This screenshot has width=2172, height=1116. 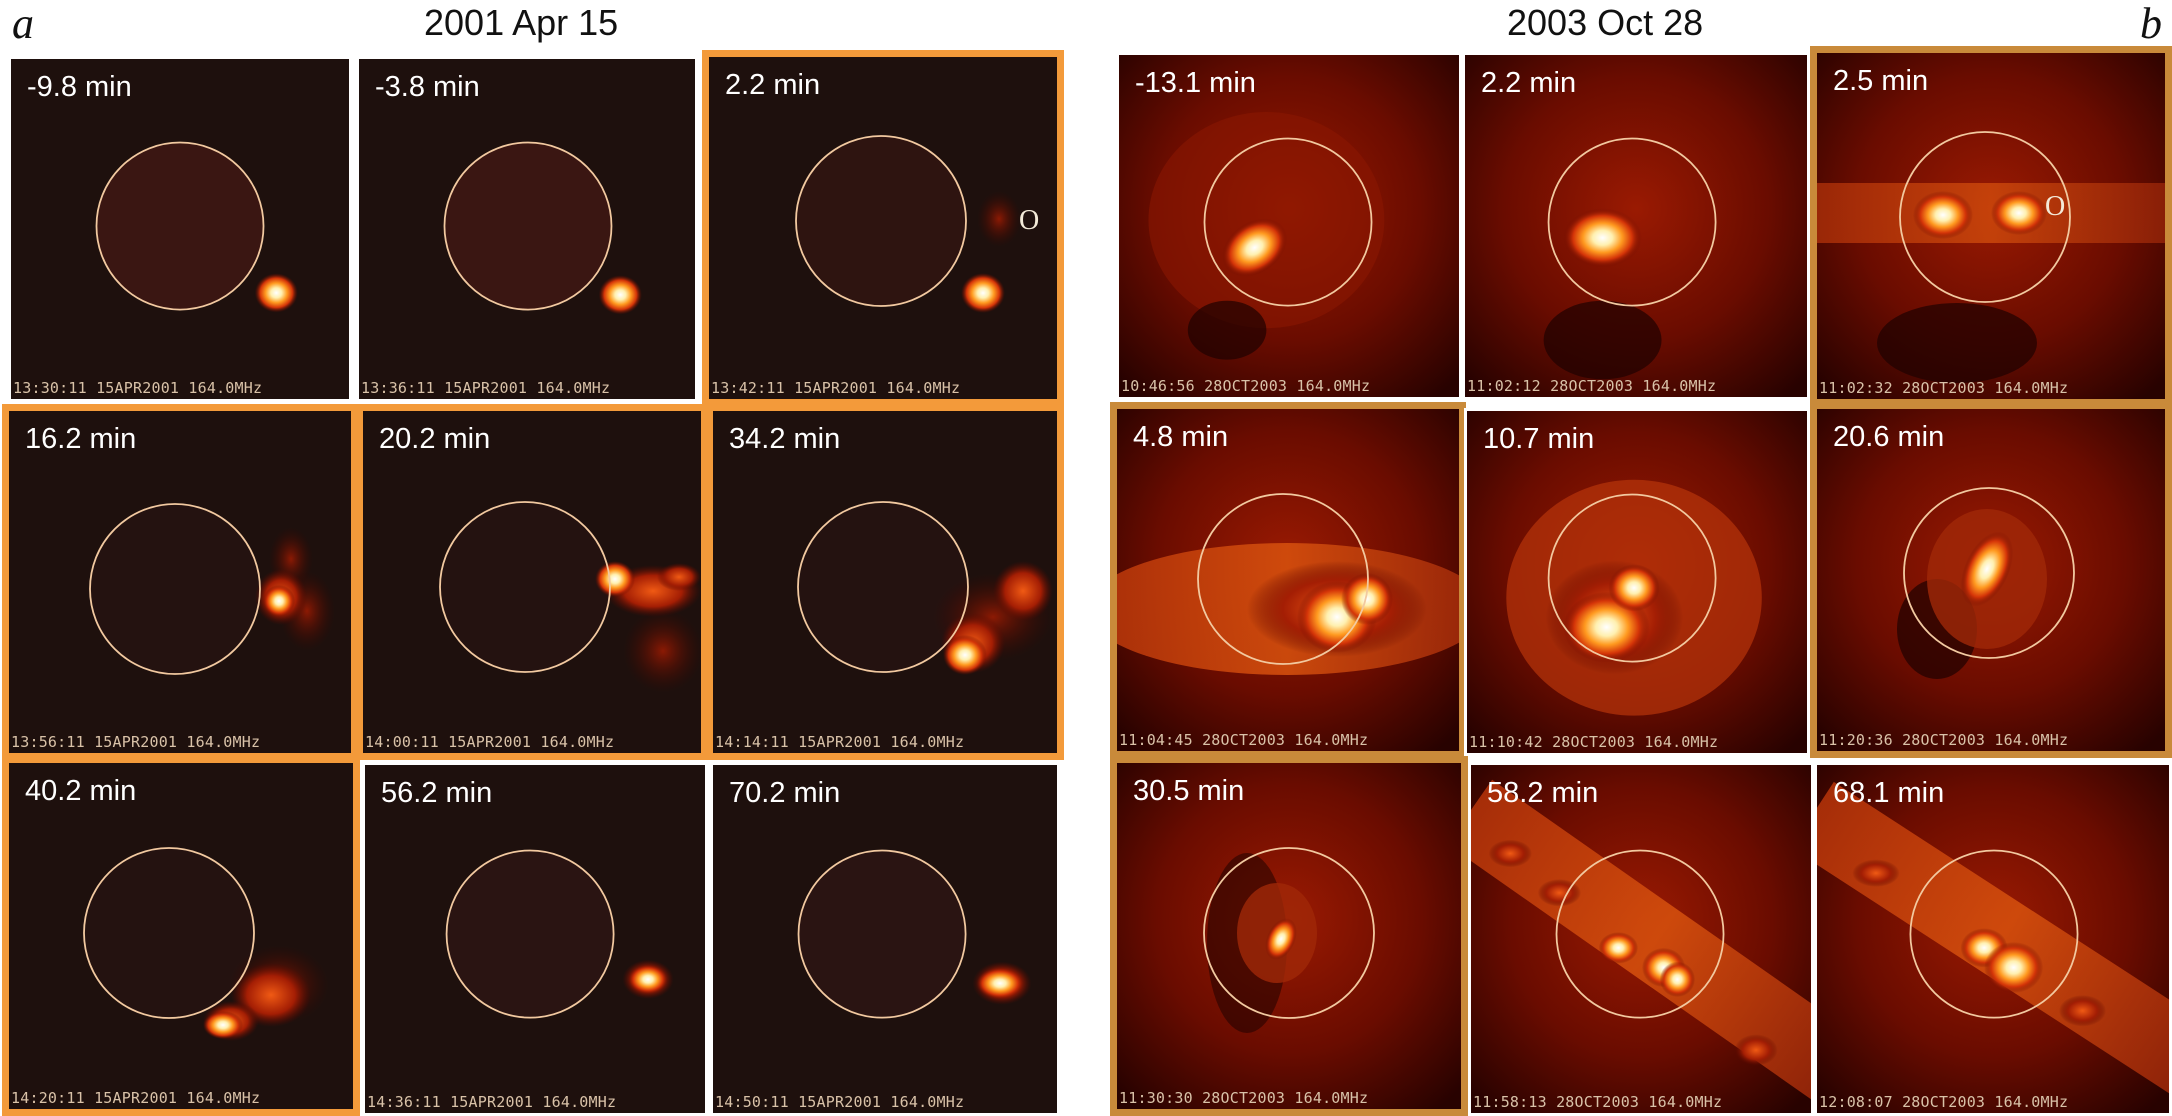 I want to click on frame-time-label: -3.8 min, so click(x=427, y=87).